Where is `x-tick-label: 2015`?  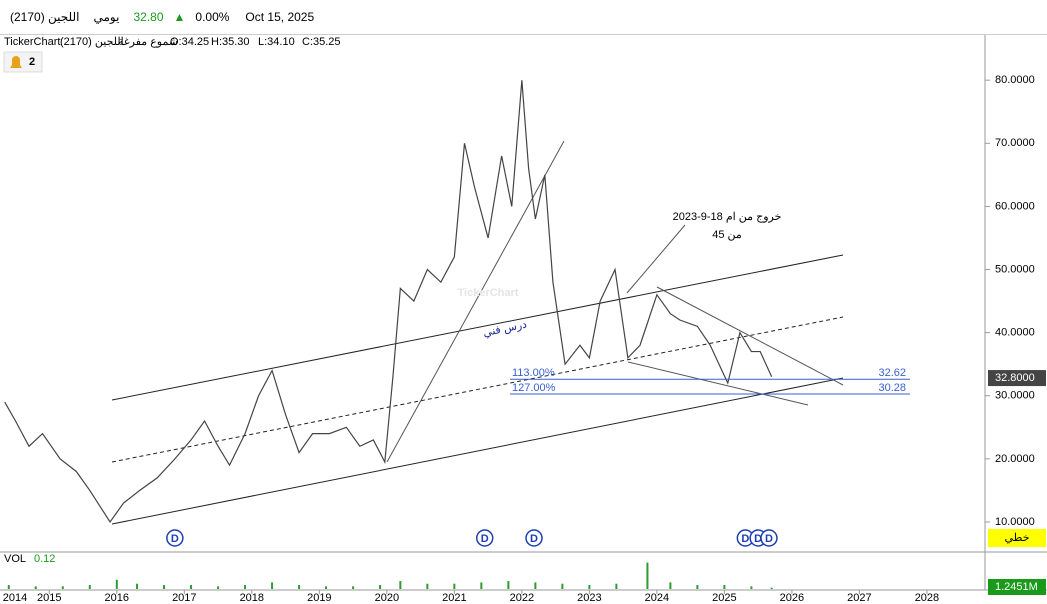 x-tick-label: 2015 is located at coordinates (49, 598).